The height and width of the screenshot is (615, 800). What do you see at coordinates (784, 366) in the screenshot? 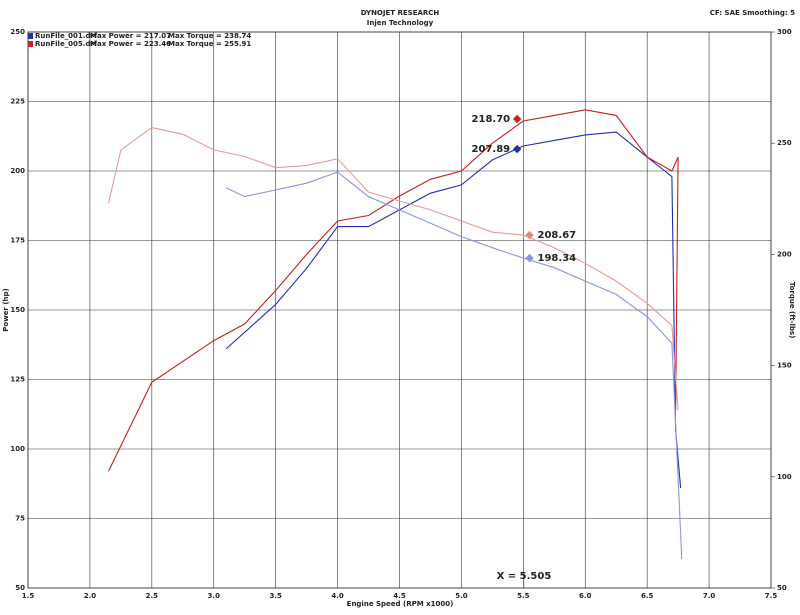
I see `y2-tick-label: 150` at bounding box center [784, 366].